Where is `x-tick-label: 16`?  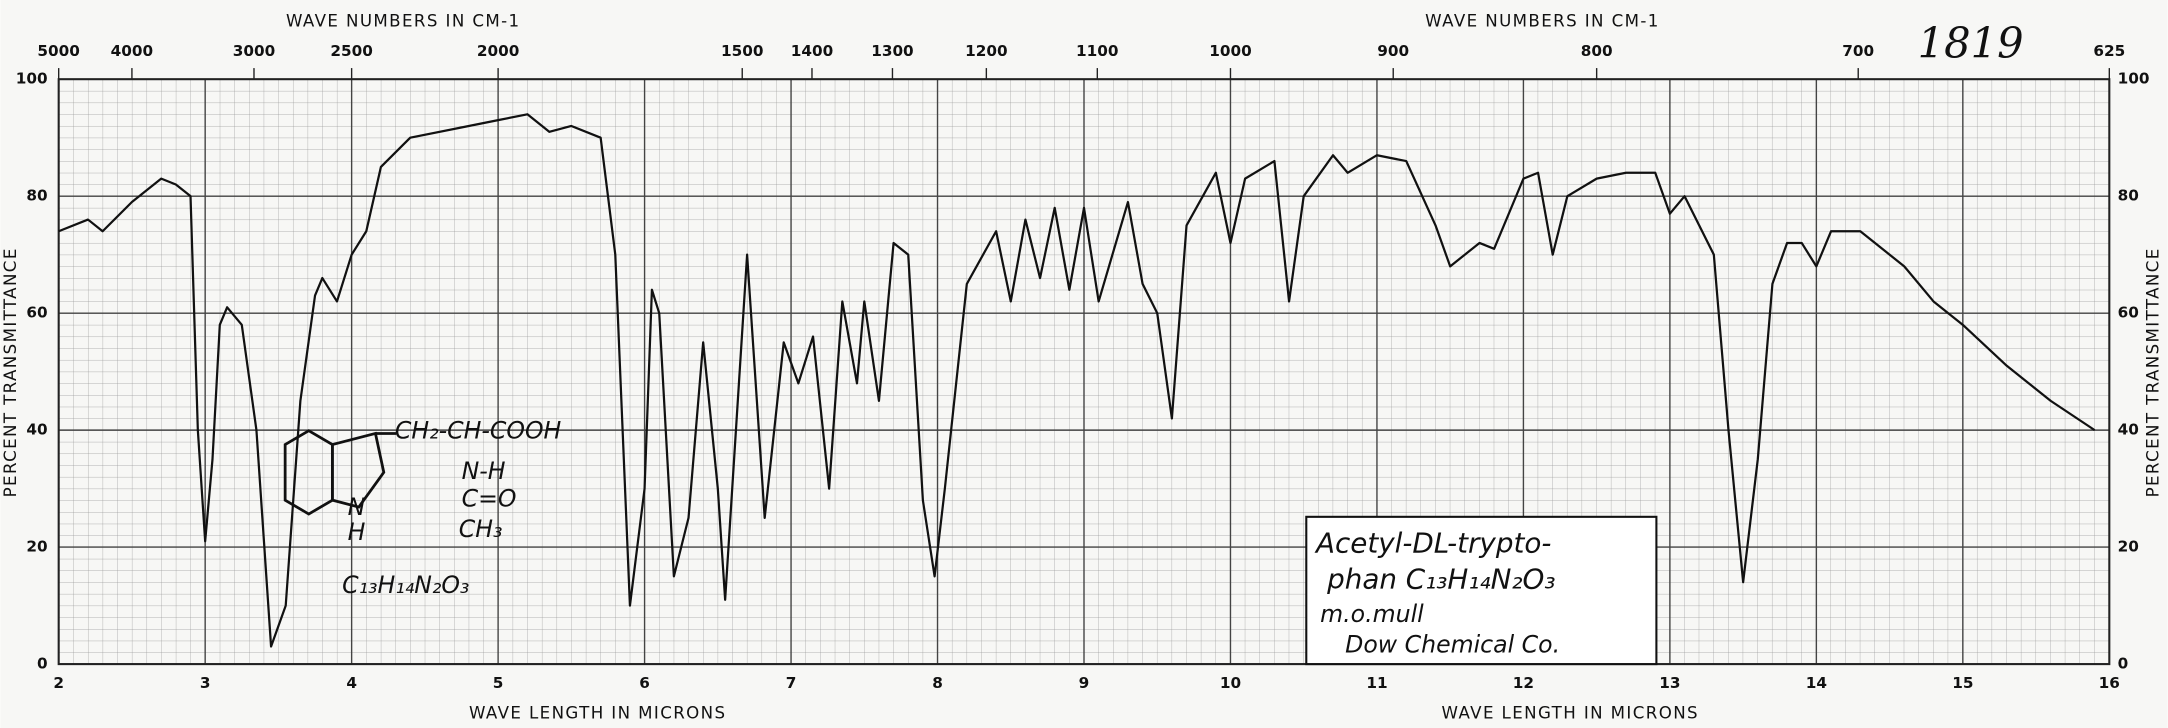 x-tick-label: 16 is located at coordinates (2109, 683).